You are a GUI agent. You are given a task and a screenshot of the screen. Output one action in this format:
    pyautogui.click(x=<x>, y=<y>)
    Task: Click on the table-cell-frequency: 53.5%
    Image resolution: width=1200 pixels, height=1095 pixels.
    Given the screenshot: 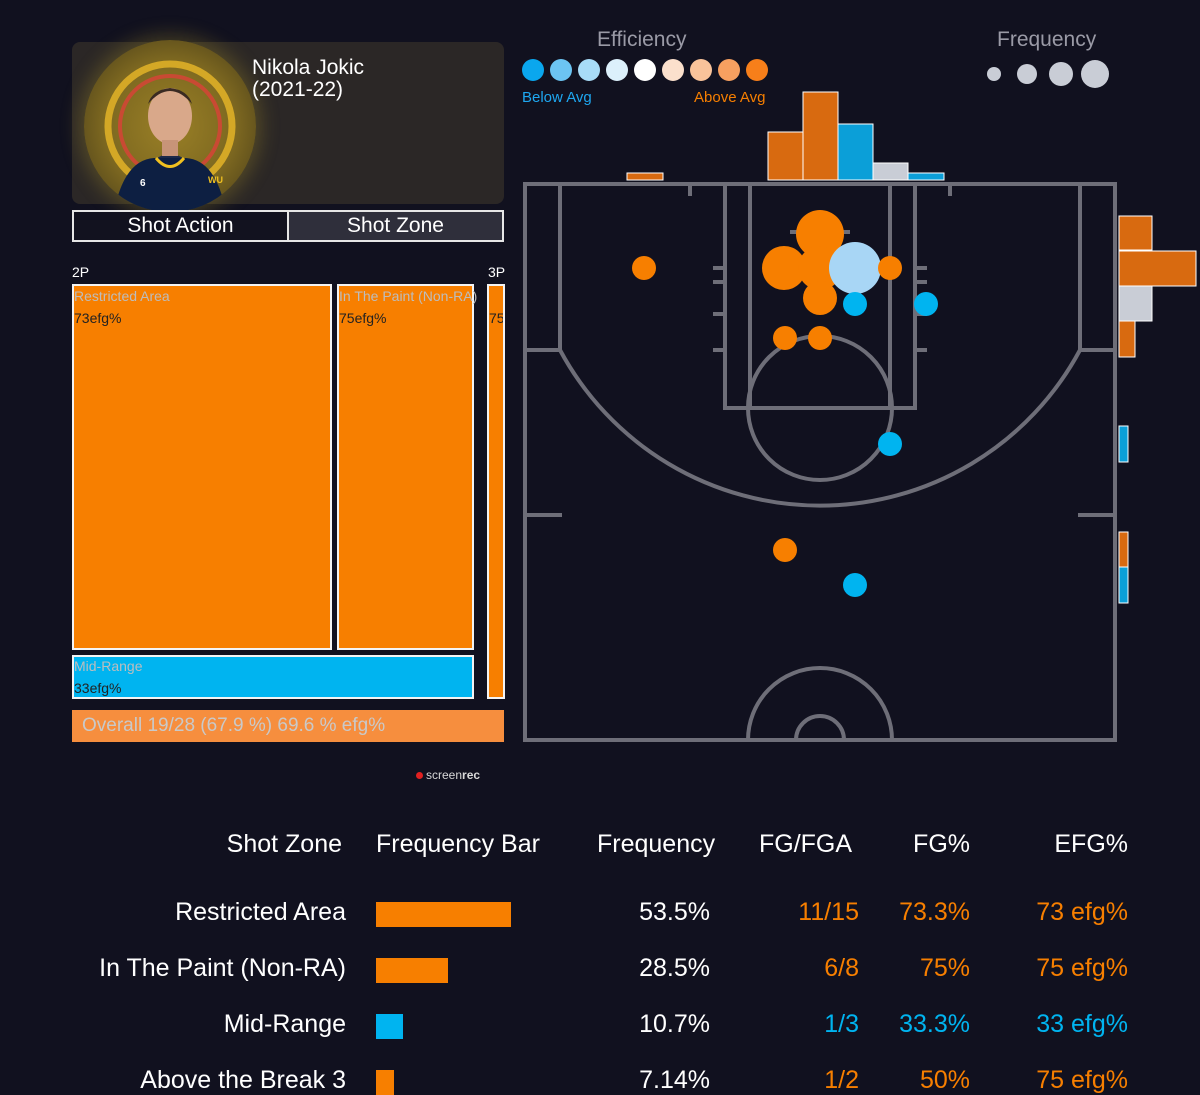 What is the action you would take?
    pyautogui.click(x=674, y=912)
    